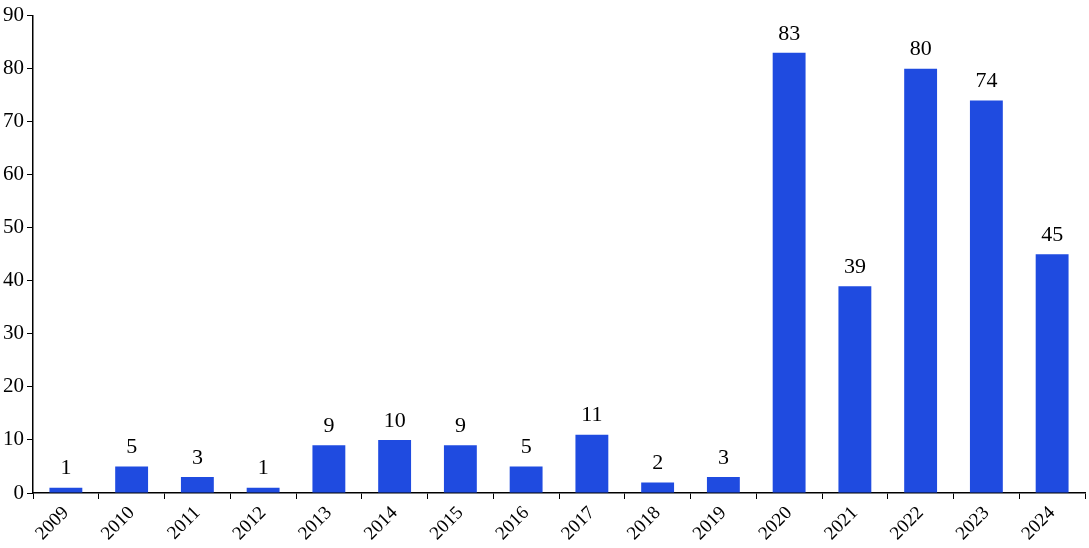 The image size is (1089, 548). What do you see at coordinates (13, 332) in the screenshot?
I see `y-tick-label: 30` at bounding box center [13, 332].